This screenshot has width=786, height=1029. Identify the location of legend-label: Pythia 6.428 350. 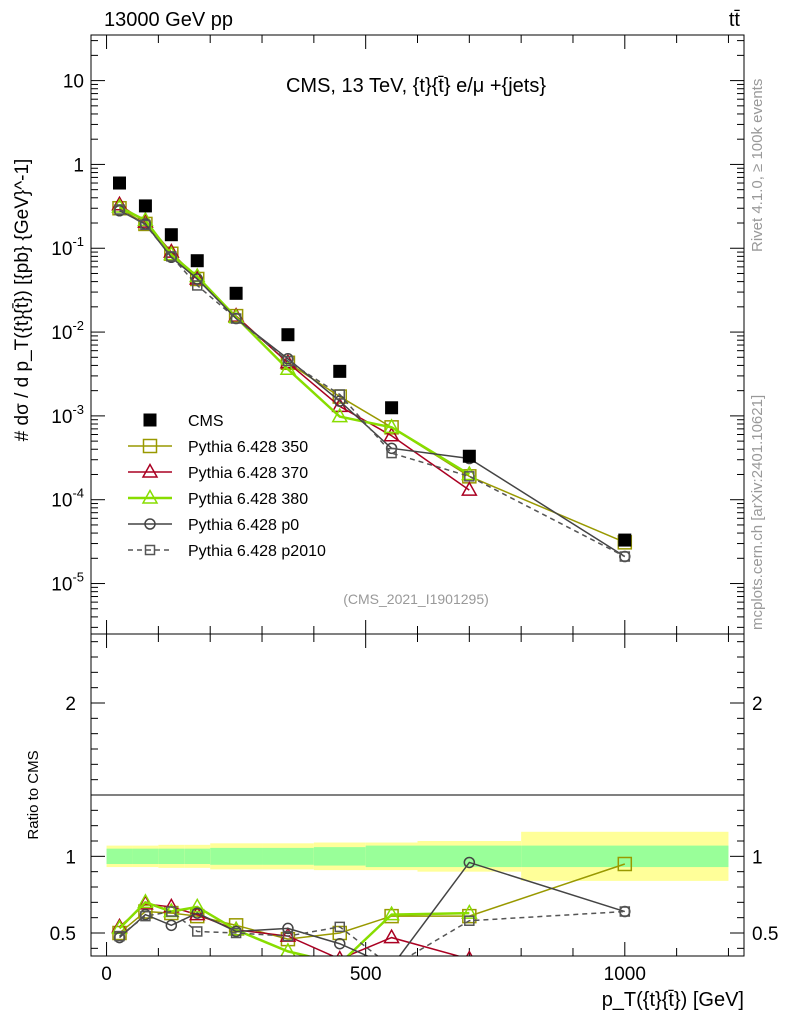
(248, 447).